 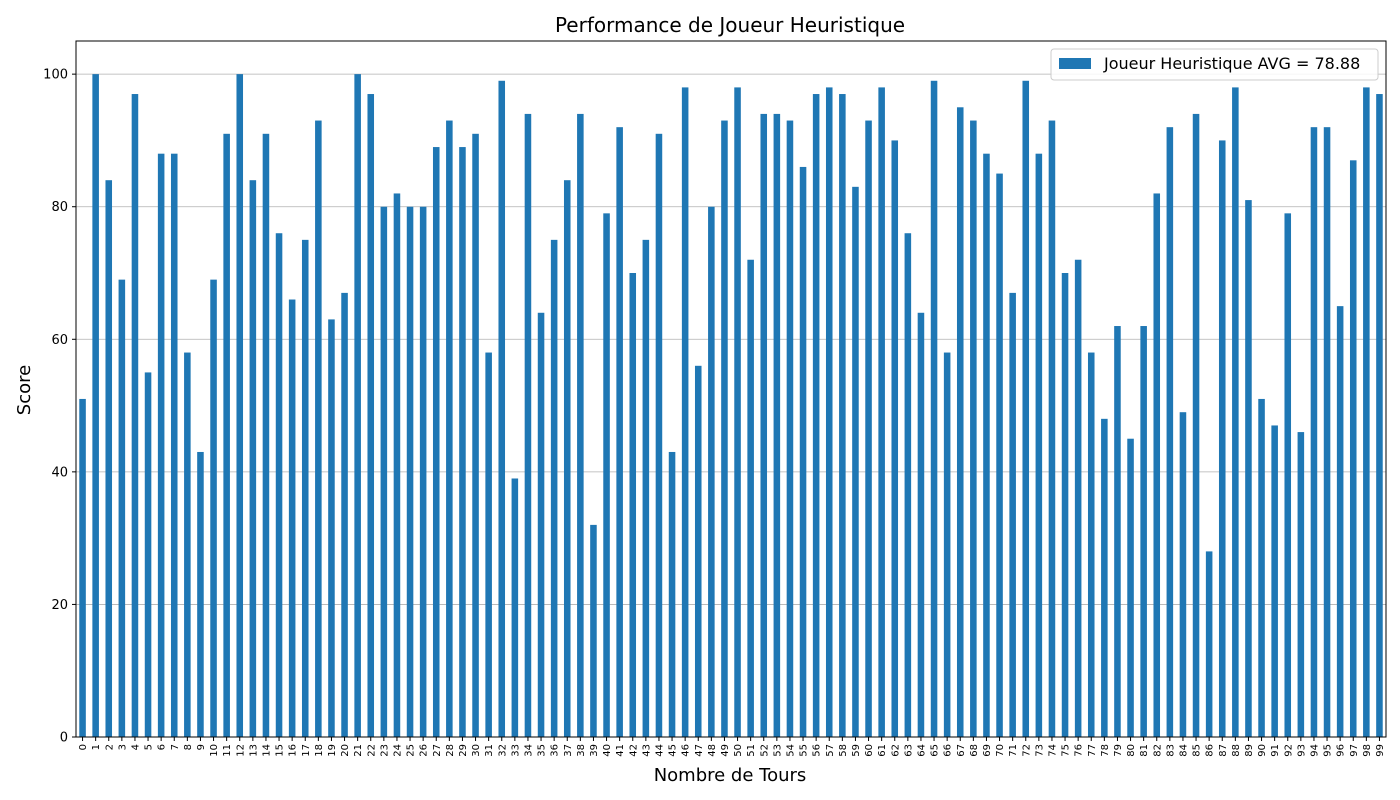 I want to click on x-tick-label: 25, so click(x=411, y=750).